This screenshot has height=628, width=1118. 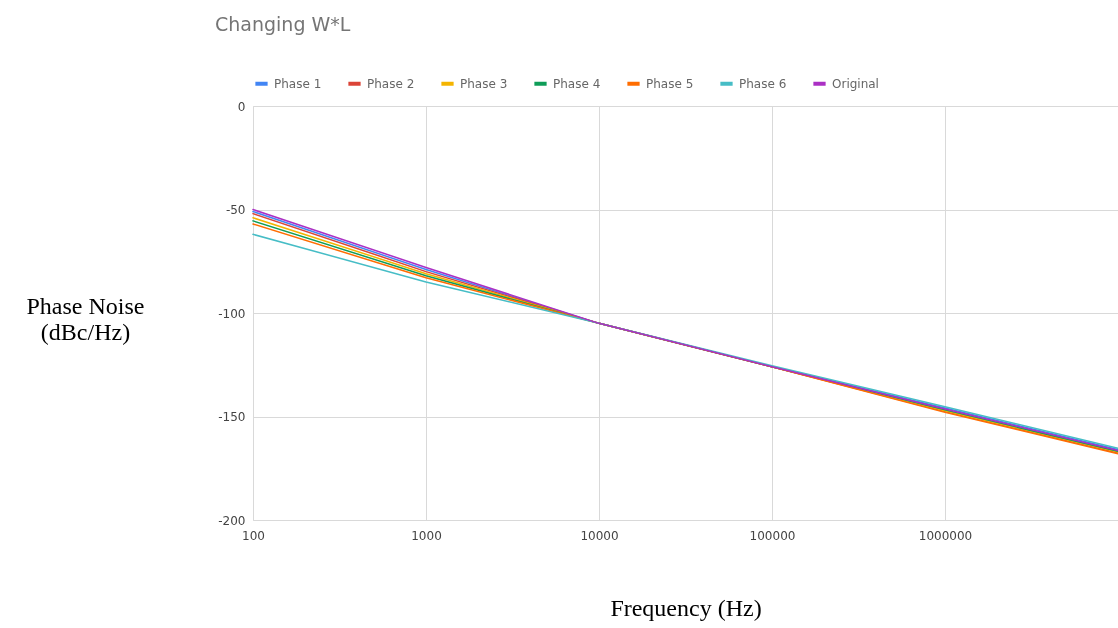 I want to click on chart-title: Changing W*L, so click(x=283, y=24).